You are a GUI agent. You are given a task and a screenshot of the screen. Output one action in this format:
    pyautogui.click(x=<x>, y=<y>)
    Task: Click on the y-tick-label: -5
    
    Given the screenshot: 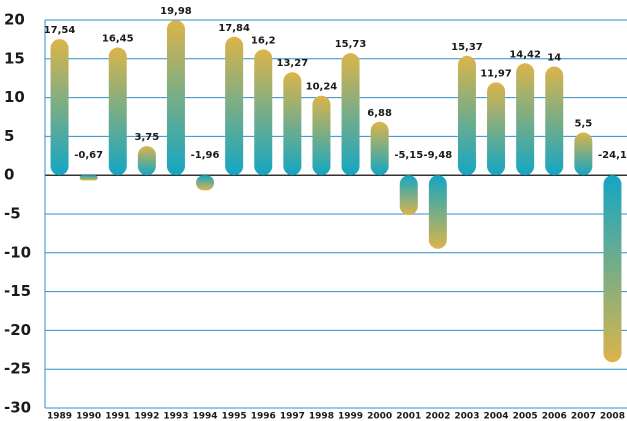 What is the action you would take?
    pyautogui.click(x=12, y=214)
    